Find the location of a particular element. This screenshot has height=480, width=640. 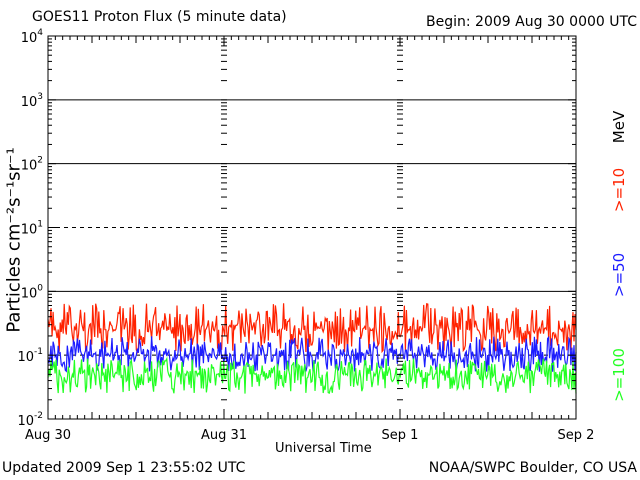

y-tick-label: 10⁰ is located at coordinates (32, 292).